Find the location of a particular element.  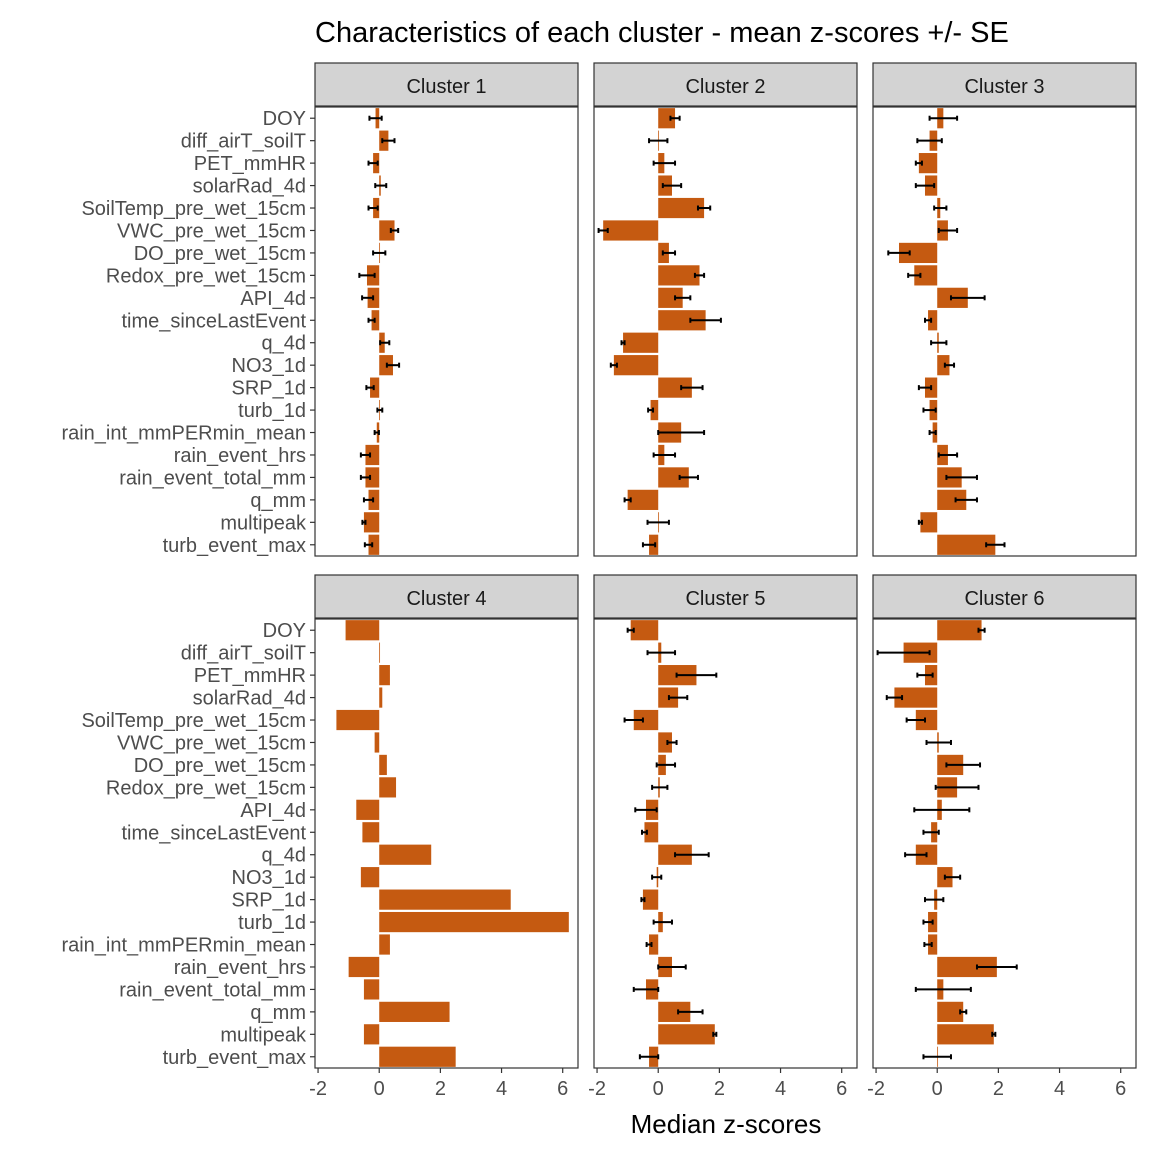

panel-2: Cluster 2 is located at coordinates (725, 309).